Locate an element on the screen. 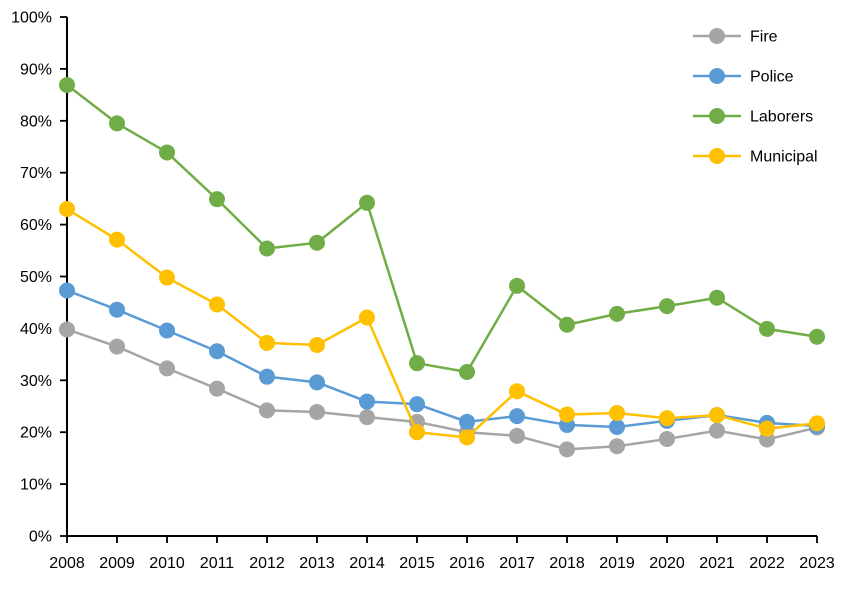  legend-marker-municipal is located at coordinates (717, 156).